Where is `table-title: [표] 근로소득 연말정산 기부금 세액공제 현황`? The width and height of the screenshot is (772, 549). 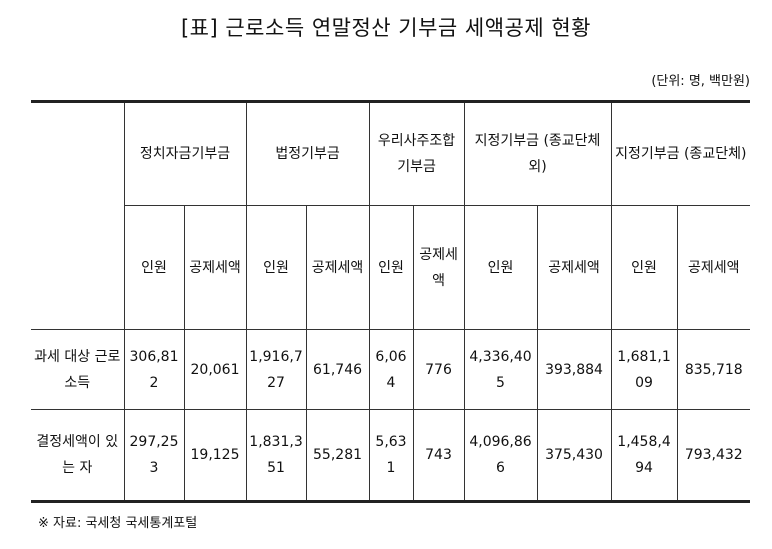 table-title: [표] 근로소득 연말정산 기부금 세액공제 현황 is located at coordinates (386, 28).